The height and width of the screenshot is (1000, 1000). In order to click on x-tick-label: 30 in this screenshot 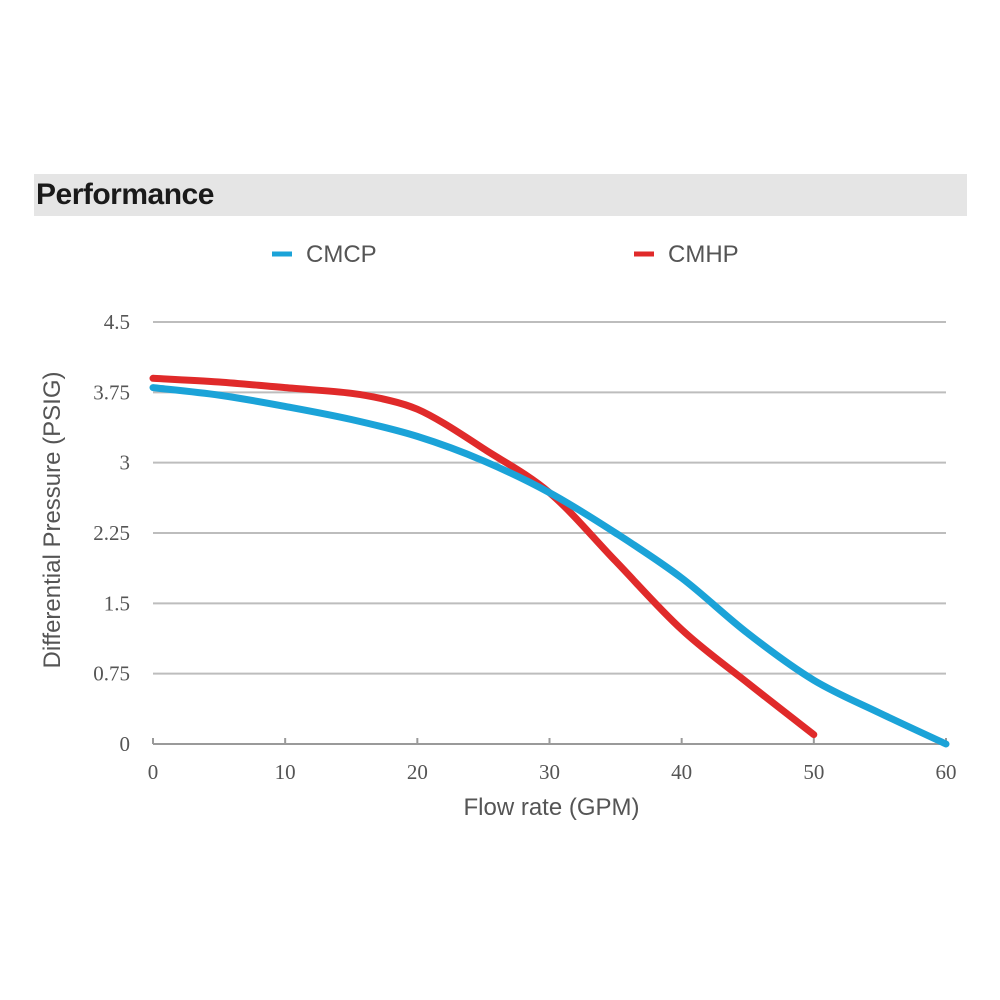, I will do `click(549, 772)`.